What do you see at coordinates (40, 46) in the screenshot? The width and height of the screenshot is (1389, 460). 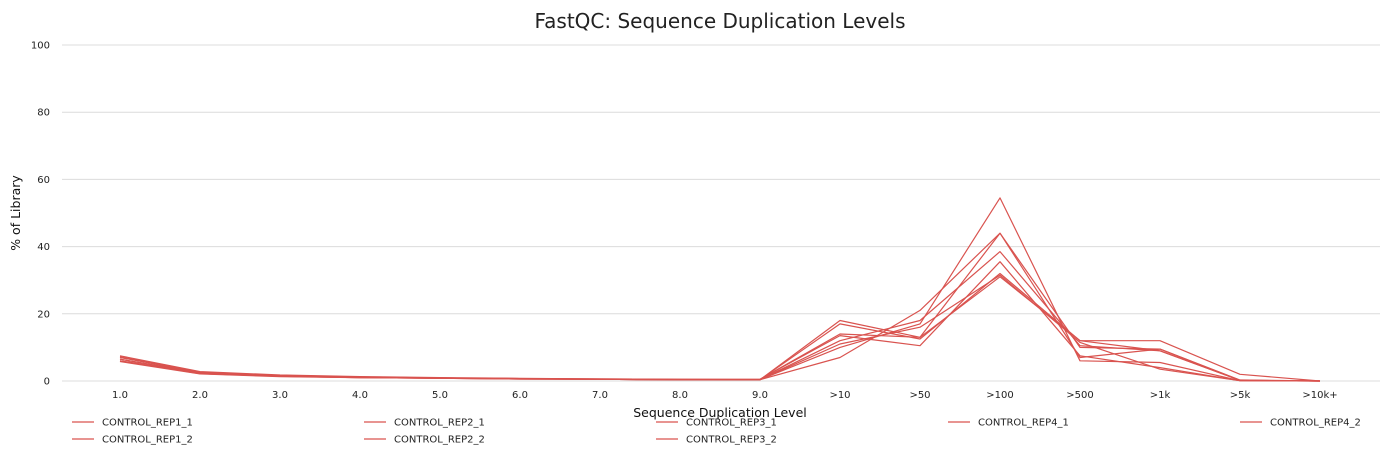 I see `y-tick-label: 100` at bounding box center [40, 46].